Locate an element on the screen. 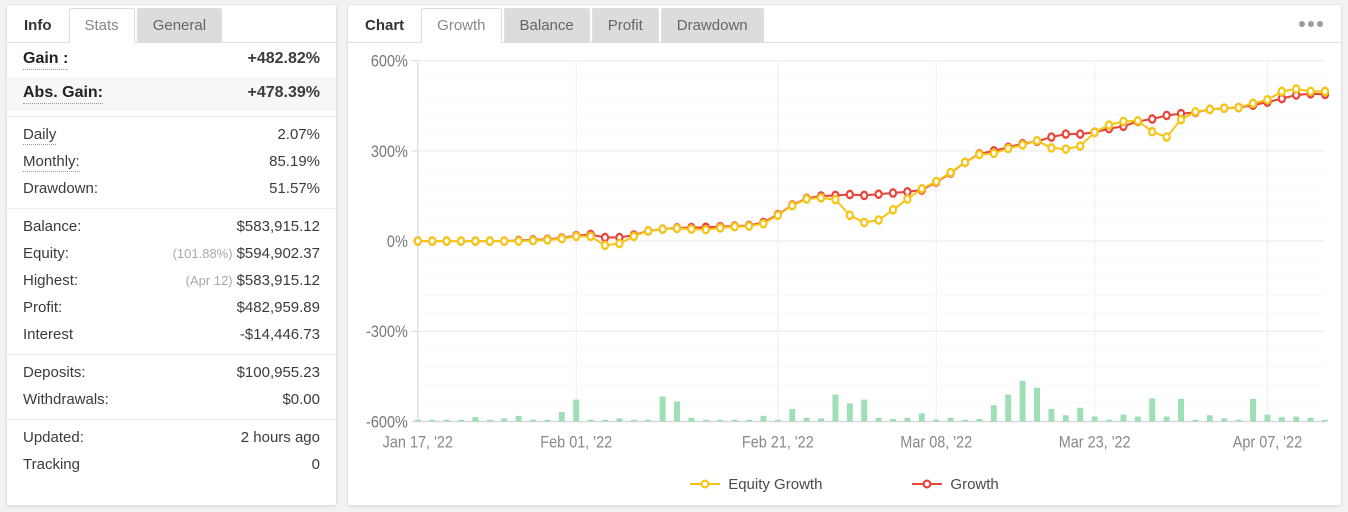  chart-ytick-label: -300% is located at coordinates (387, 332).